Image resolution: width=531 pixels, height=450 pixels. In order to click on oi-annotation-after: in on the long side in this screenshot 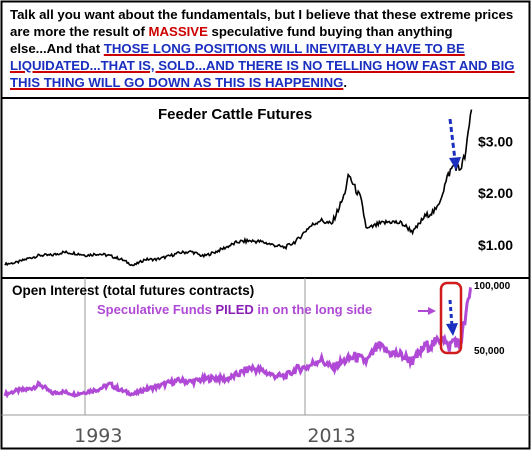, I will do `click(313, 309)`.